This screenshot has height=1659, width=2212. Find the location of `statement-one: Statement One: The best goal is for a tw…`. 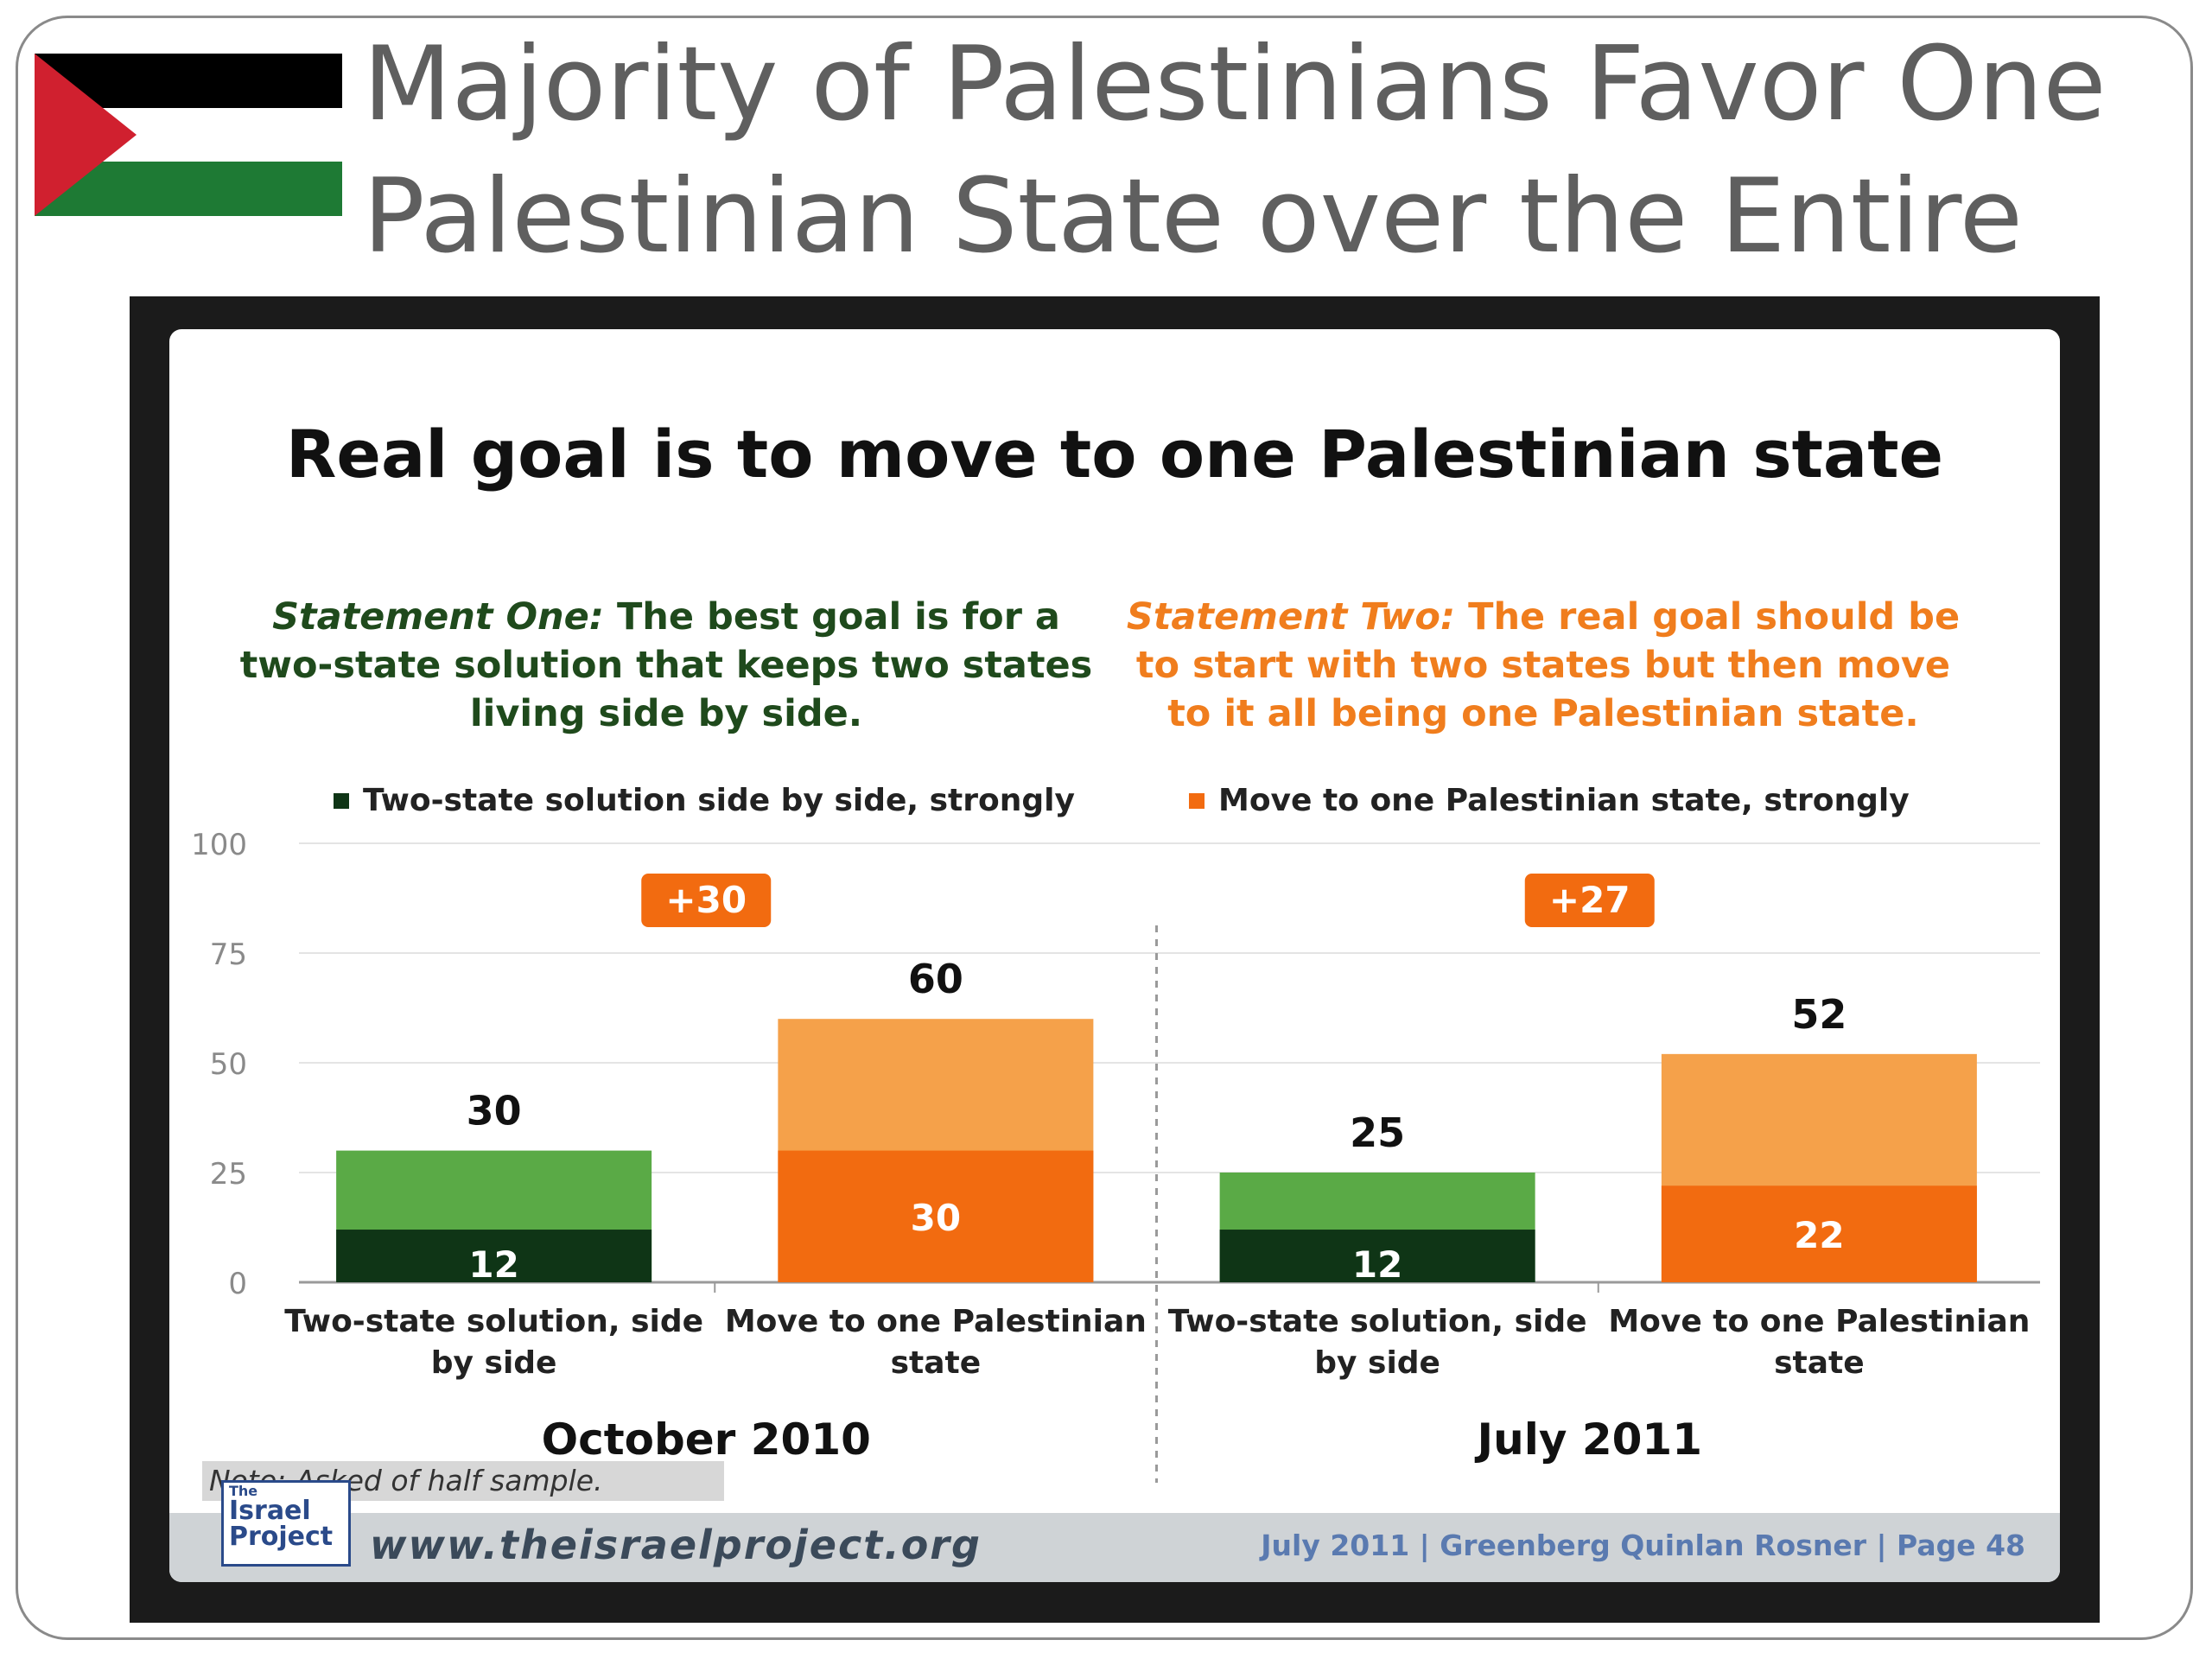

statement-one: Statement One: The best goal is for a tw… is located at coordinates (666, 665).